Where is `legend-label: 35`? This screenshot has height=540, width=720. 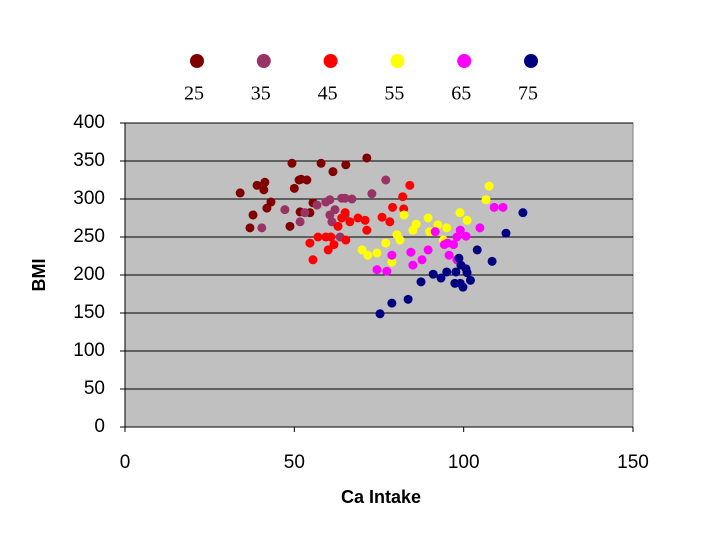
legend-label: 35 is located at coordinates (261, 94).